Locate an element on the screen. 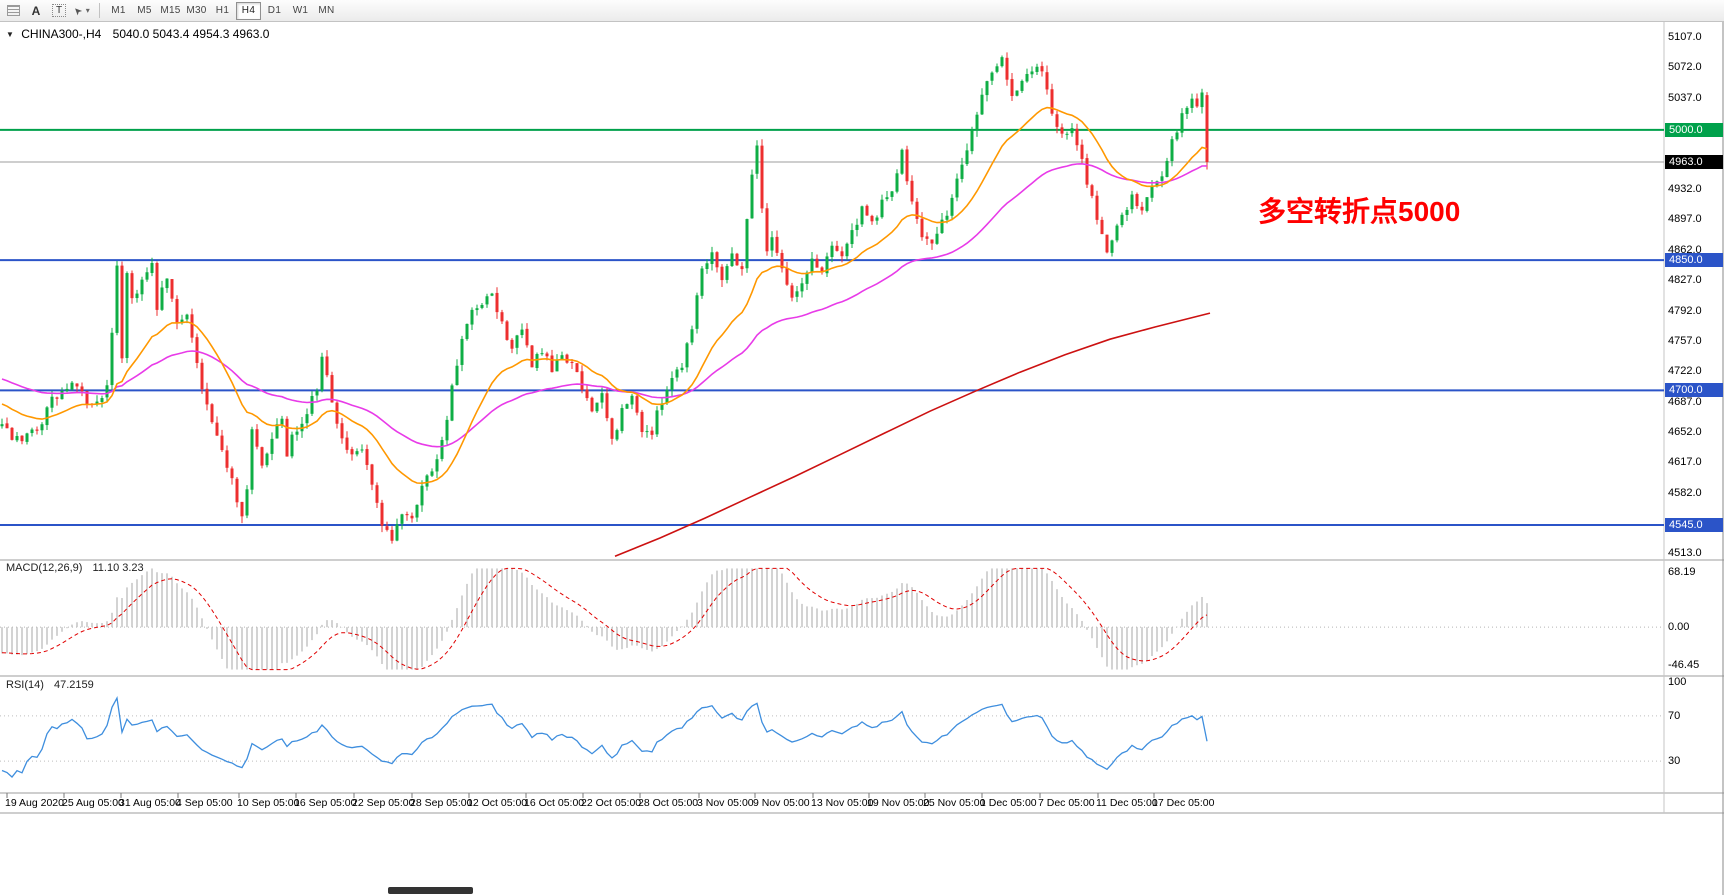 This screenshot has width=1724, height=895. chart-symbol-period: CHINA300-,H4 is located at coordinates (61, 34).